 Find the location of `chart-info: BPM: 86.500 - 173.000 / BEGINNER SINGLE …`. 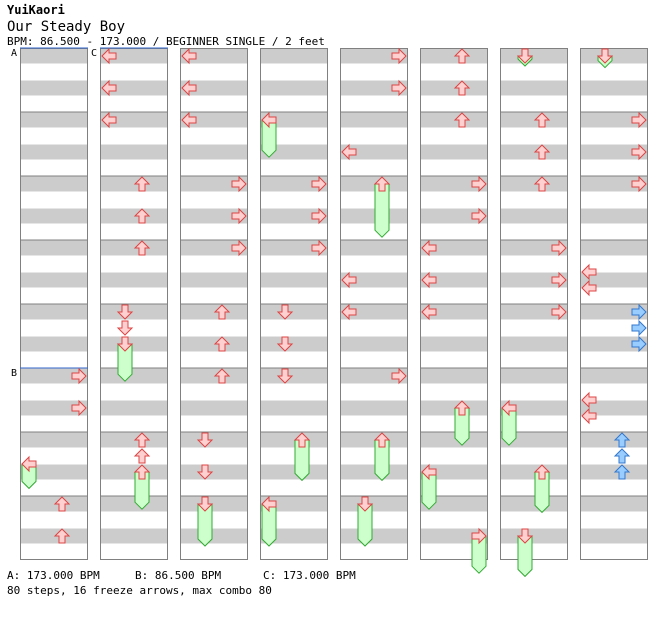

chart-info: BPM: 86.500 - 173.000 / BEGINNER SINGLE … is located at coordinates (166, 41).